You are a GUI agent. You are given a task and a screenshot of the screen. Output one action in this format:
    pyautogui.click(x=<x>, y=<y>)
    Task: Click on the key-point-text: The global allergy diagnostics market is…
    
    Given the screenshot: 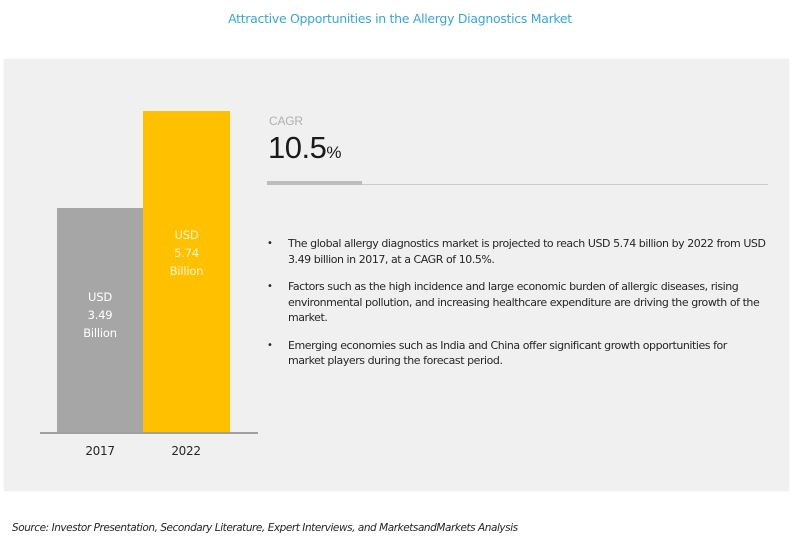 What is the action you would take?
    pyautogui.click(x=527, y=251)
    